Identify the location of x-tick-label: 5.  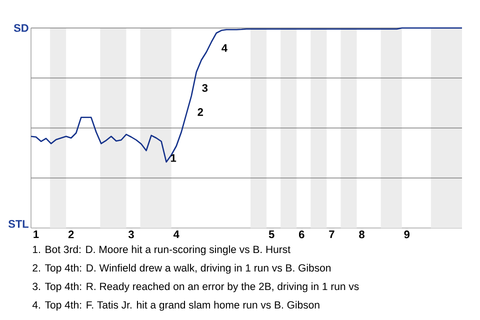
(271, 234).